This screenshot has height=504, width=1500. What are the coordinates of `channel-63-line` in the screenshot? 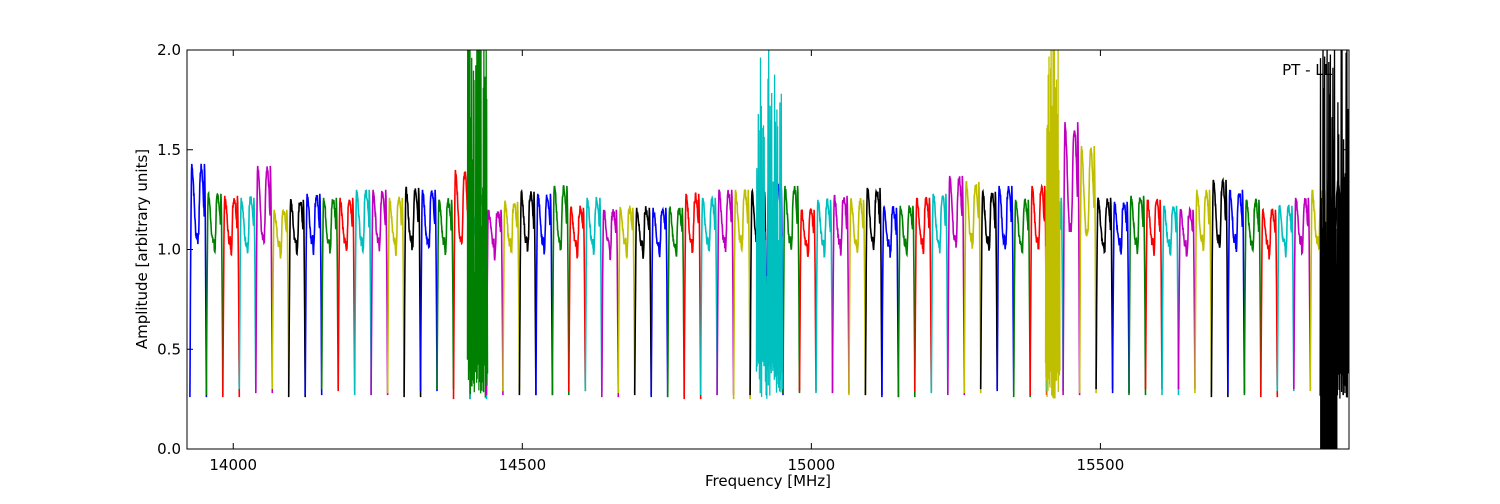 It's located at (1219, 287).